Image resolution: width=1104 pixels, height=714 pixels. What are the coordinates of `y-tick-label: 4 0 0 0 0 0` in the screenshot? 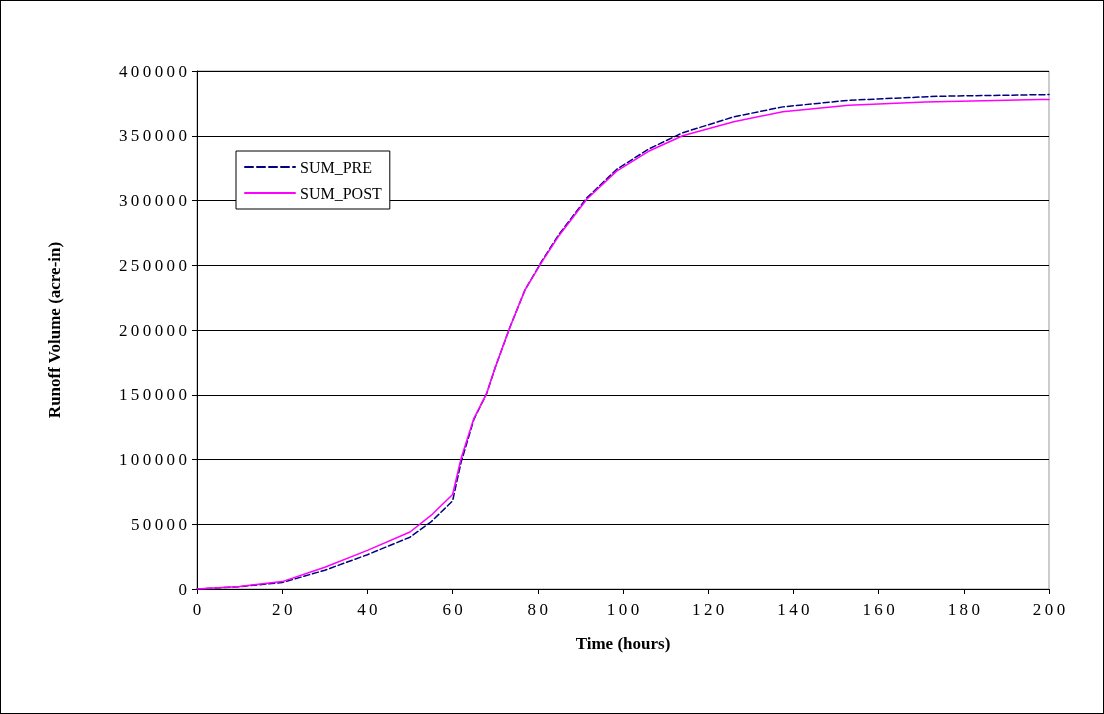 It's located at (152, 71).